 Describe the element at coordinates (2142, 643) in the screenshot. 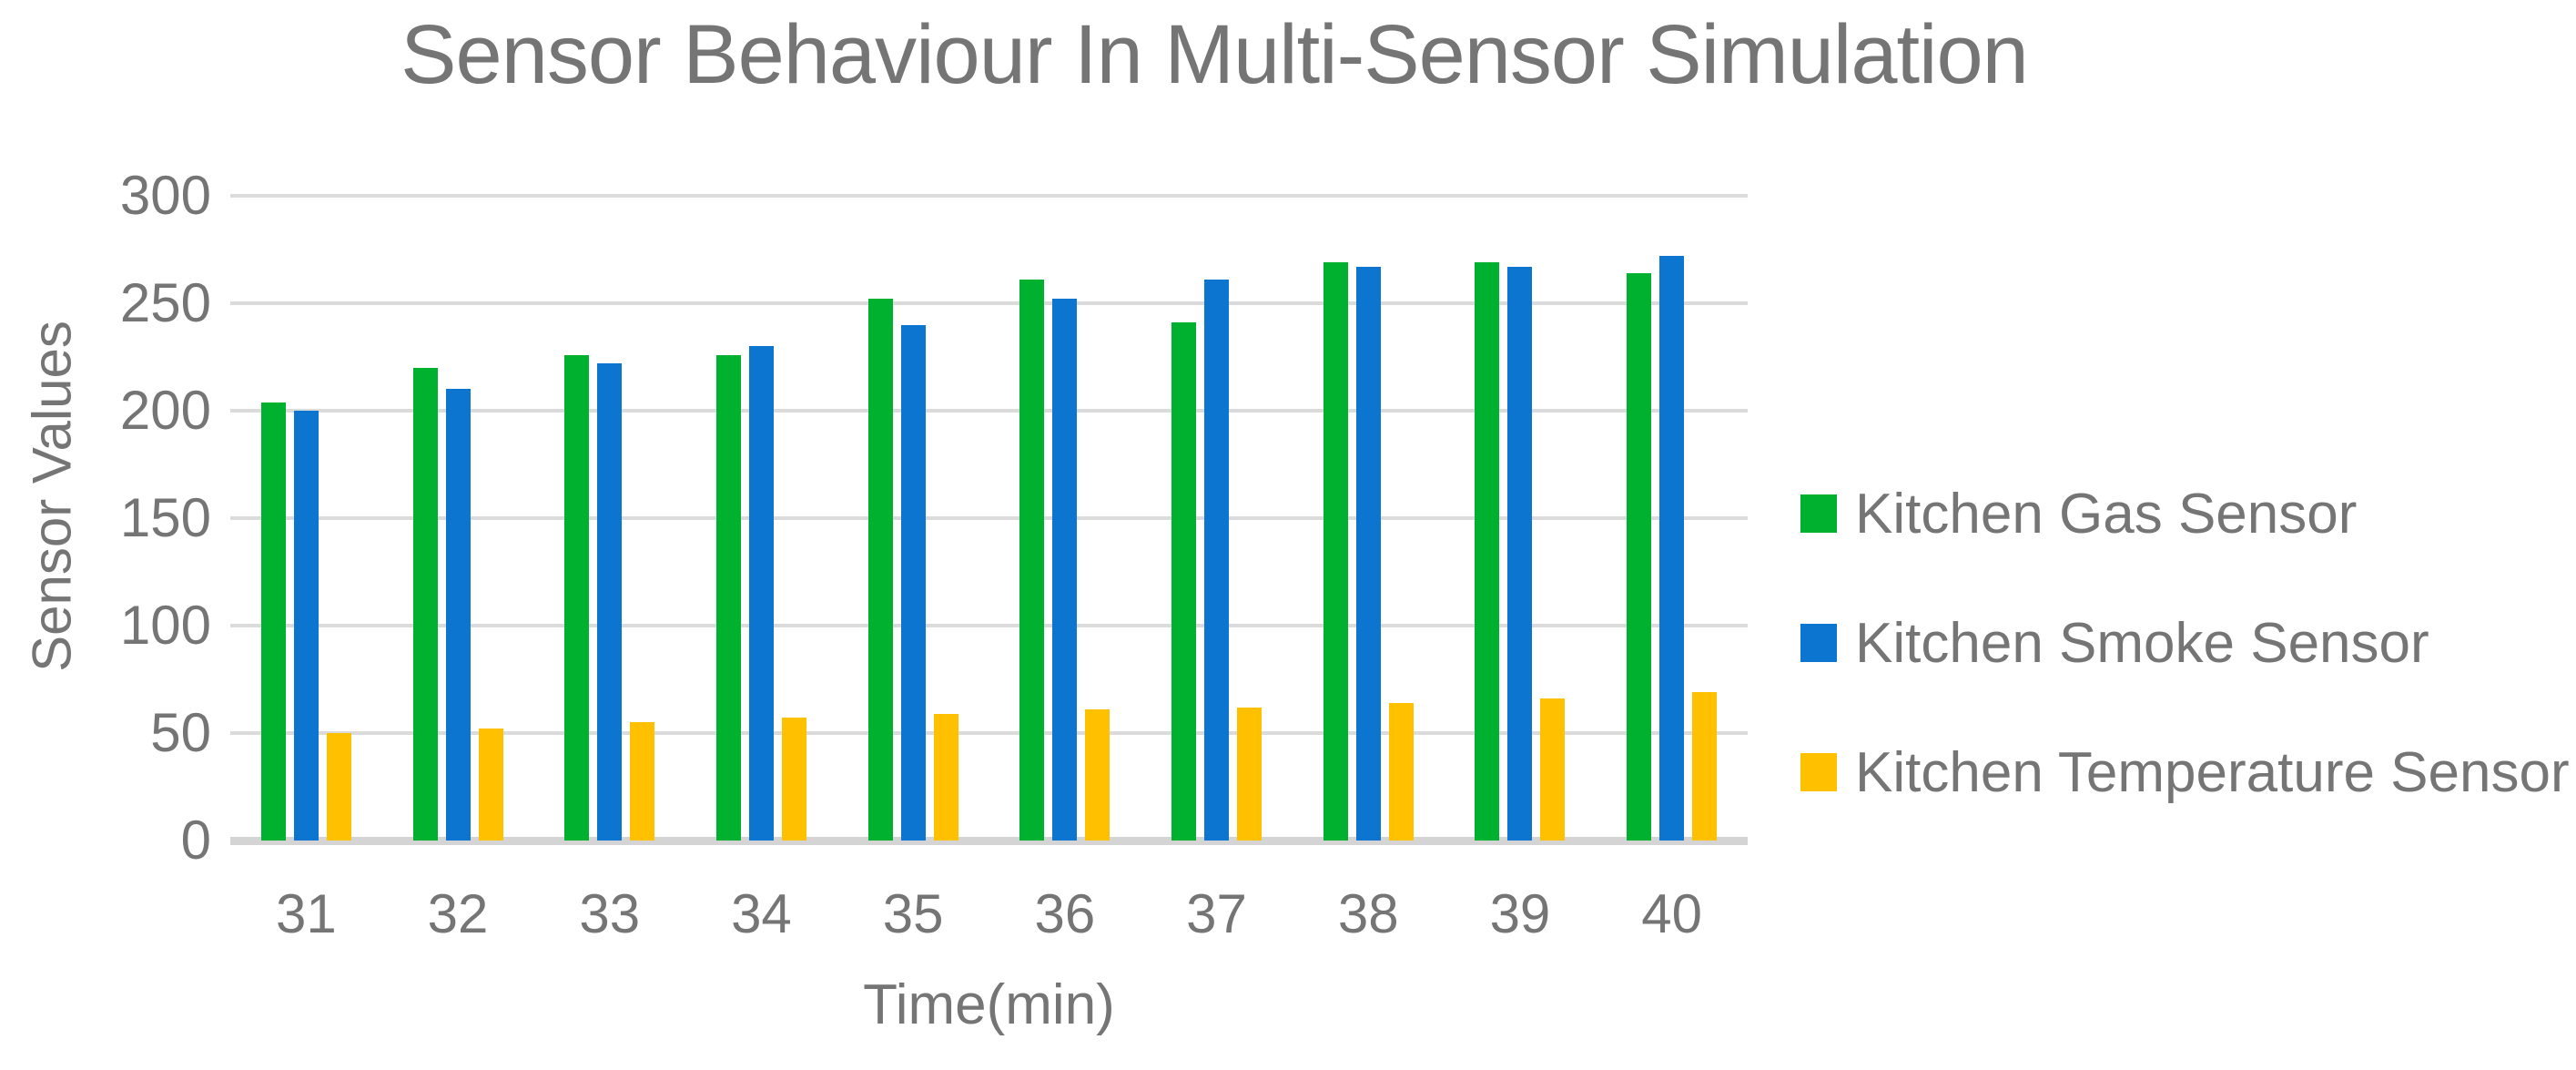

I see `legend-label: Kitchen Smoke Sensor` at that location.